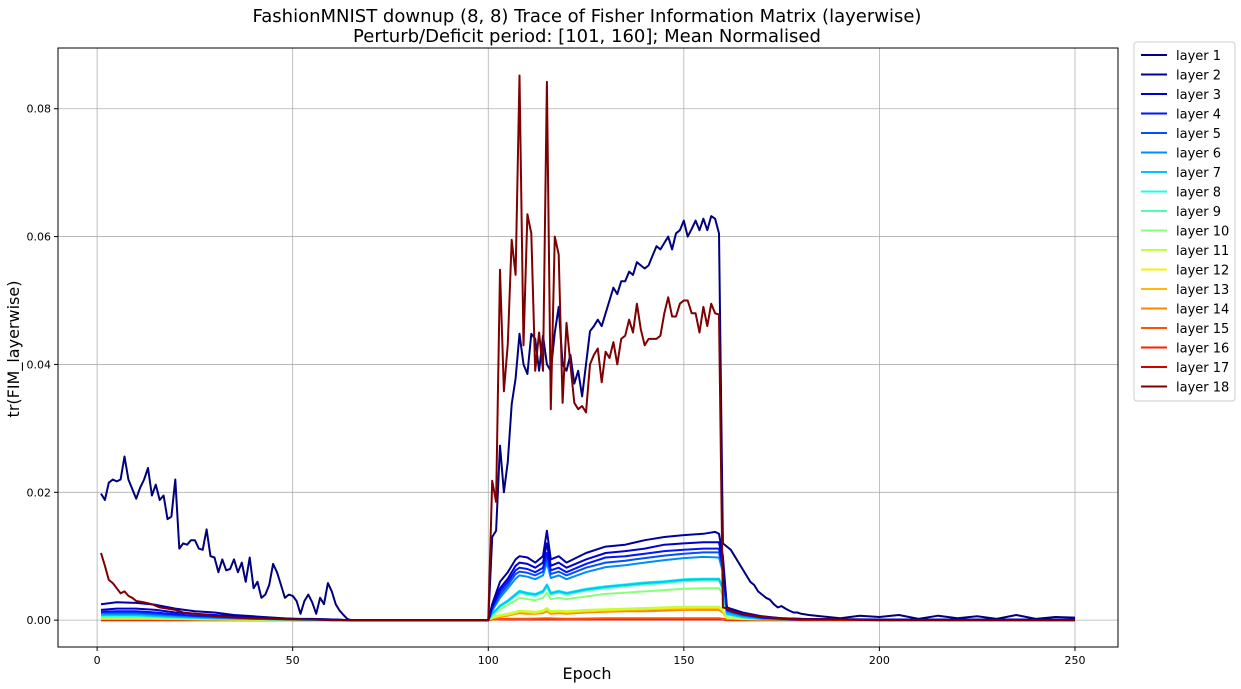  What do you see at coordinates (39, 620) in the screenshot?
I see `y-tick-label: 0.00` at bounding box center [39, 620].